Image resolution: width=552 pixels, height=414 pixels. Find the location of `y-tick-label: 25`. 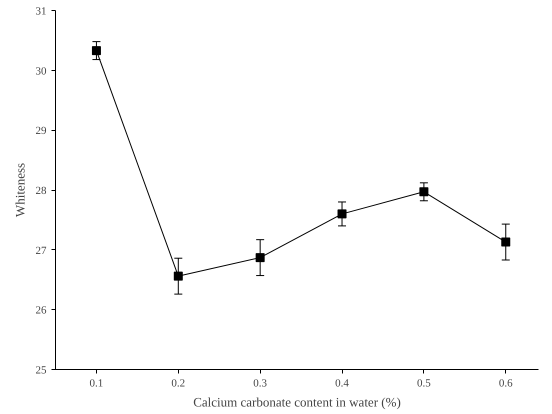

y-tick-label: 25 is located at coordinates (41, 370).